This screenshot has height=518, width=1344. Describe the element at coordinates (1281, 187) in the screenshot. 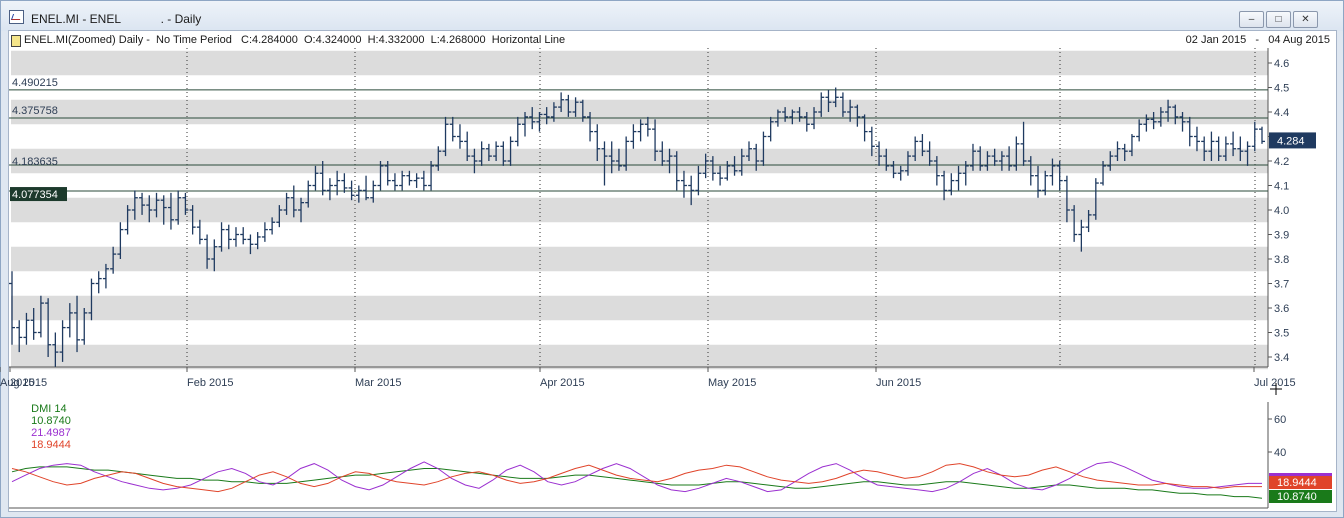

I see `price-tick-label: 4.1` at that location.